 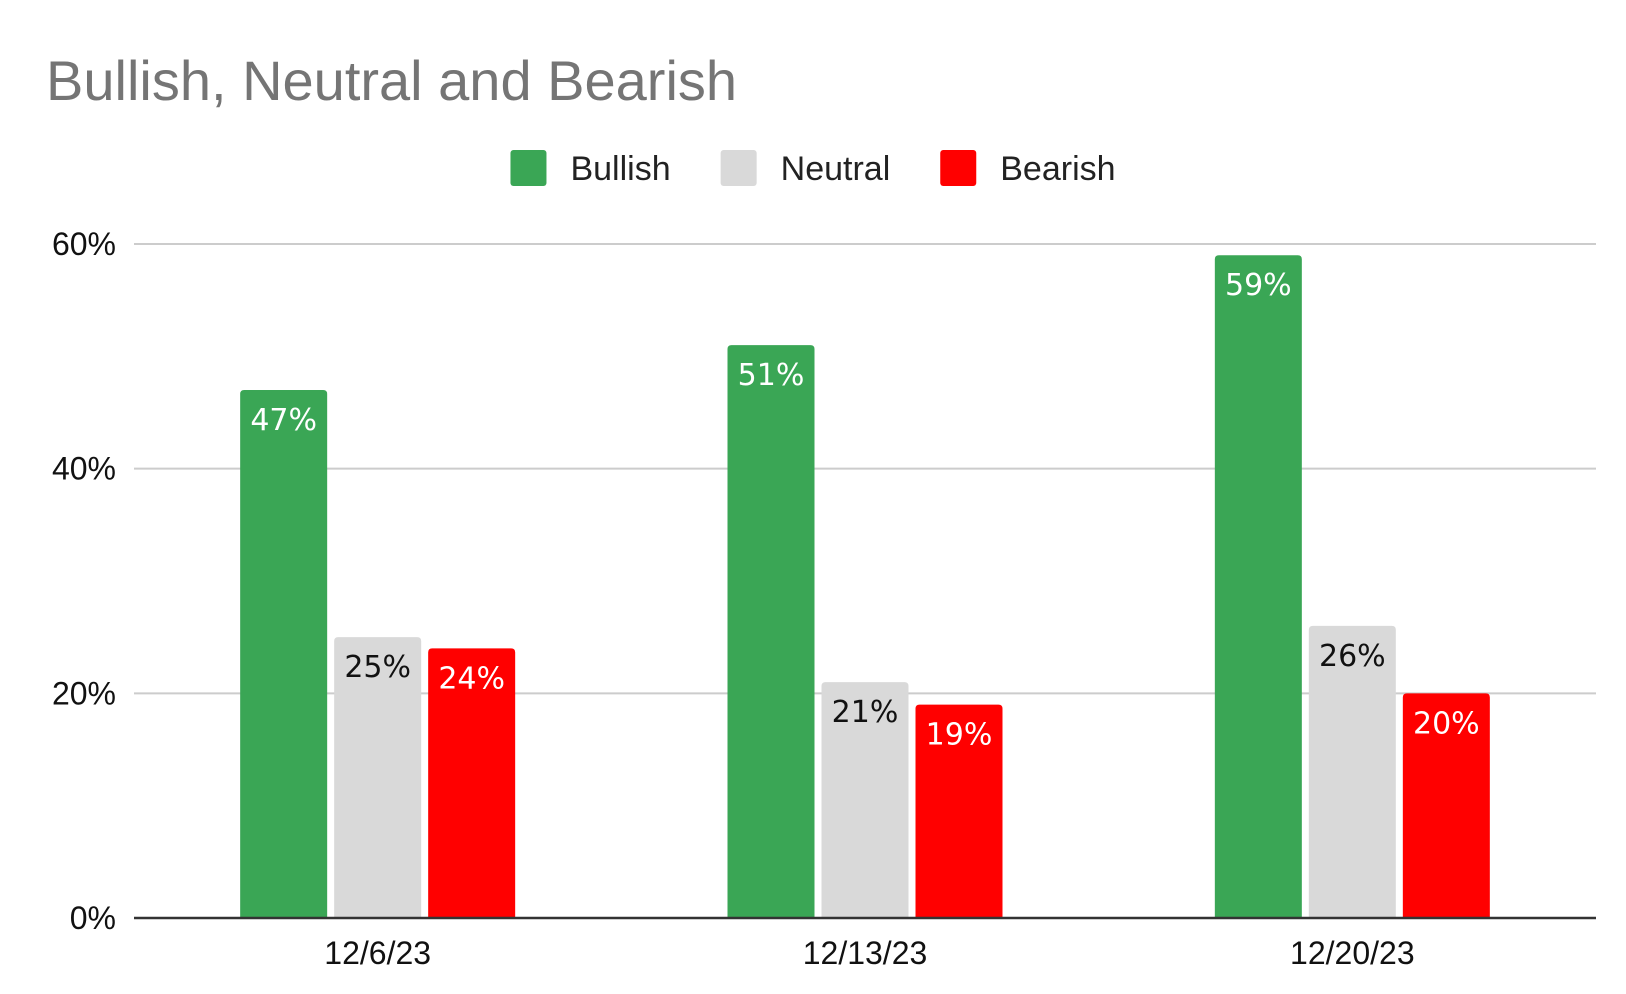 I want to click on data-label-bullish-2: 51%, so click(x=771, y=375).